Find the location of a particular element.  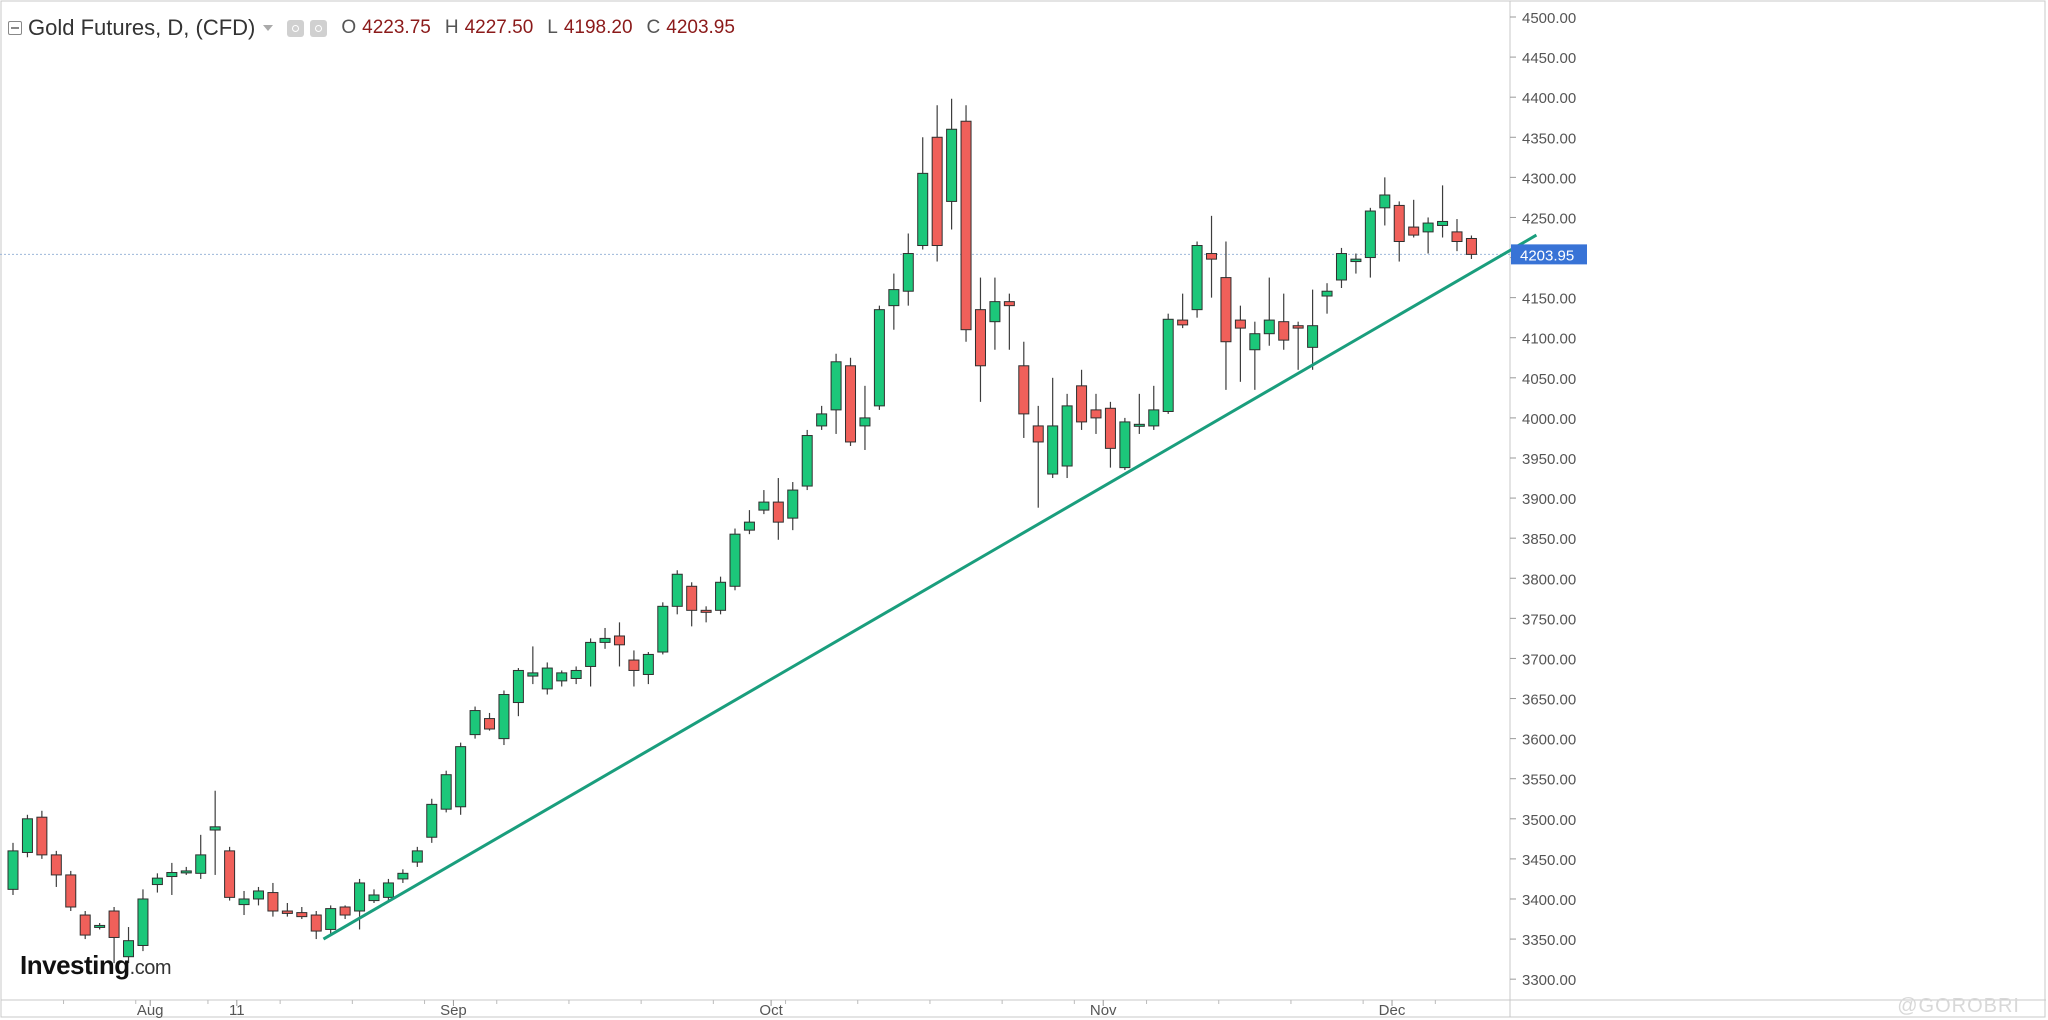

time-axis: Aug 11 Sep Oct Nov Dec is located at coordinates (749, 1009).